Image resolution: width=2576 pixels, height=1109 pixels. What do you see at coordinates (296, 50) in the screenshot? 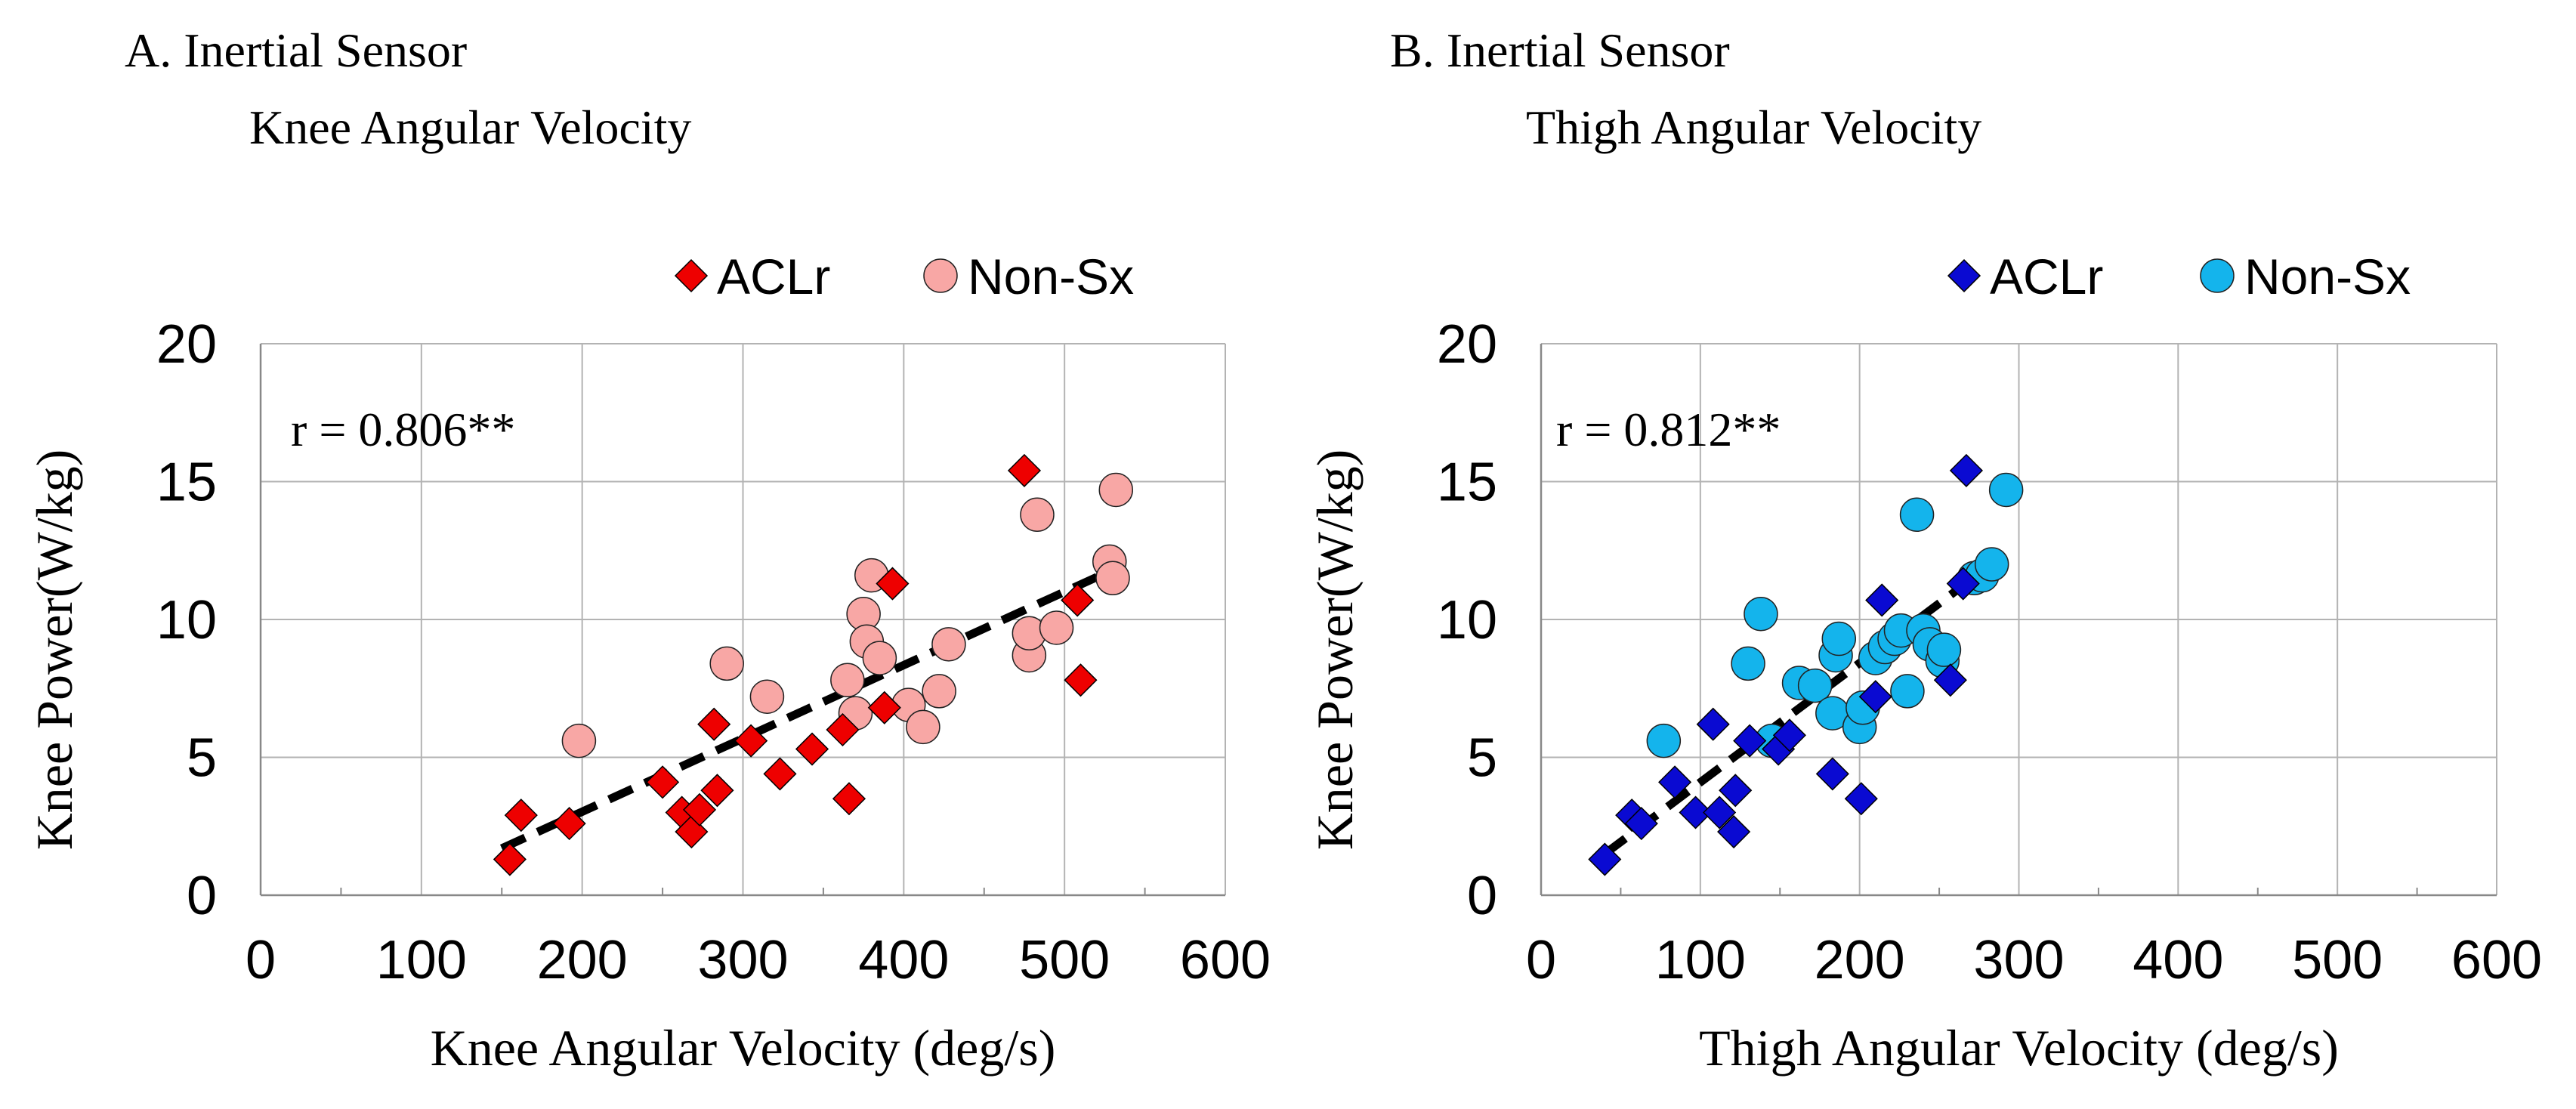
I see `panel-a-title-line1: A. Inertial Sensor` at bounding box center [296, 50].